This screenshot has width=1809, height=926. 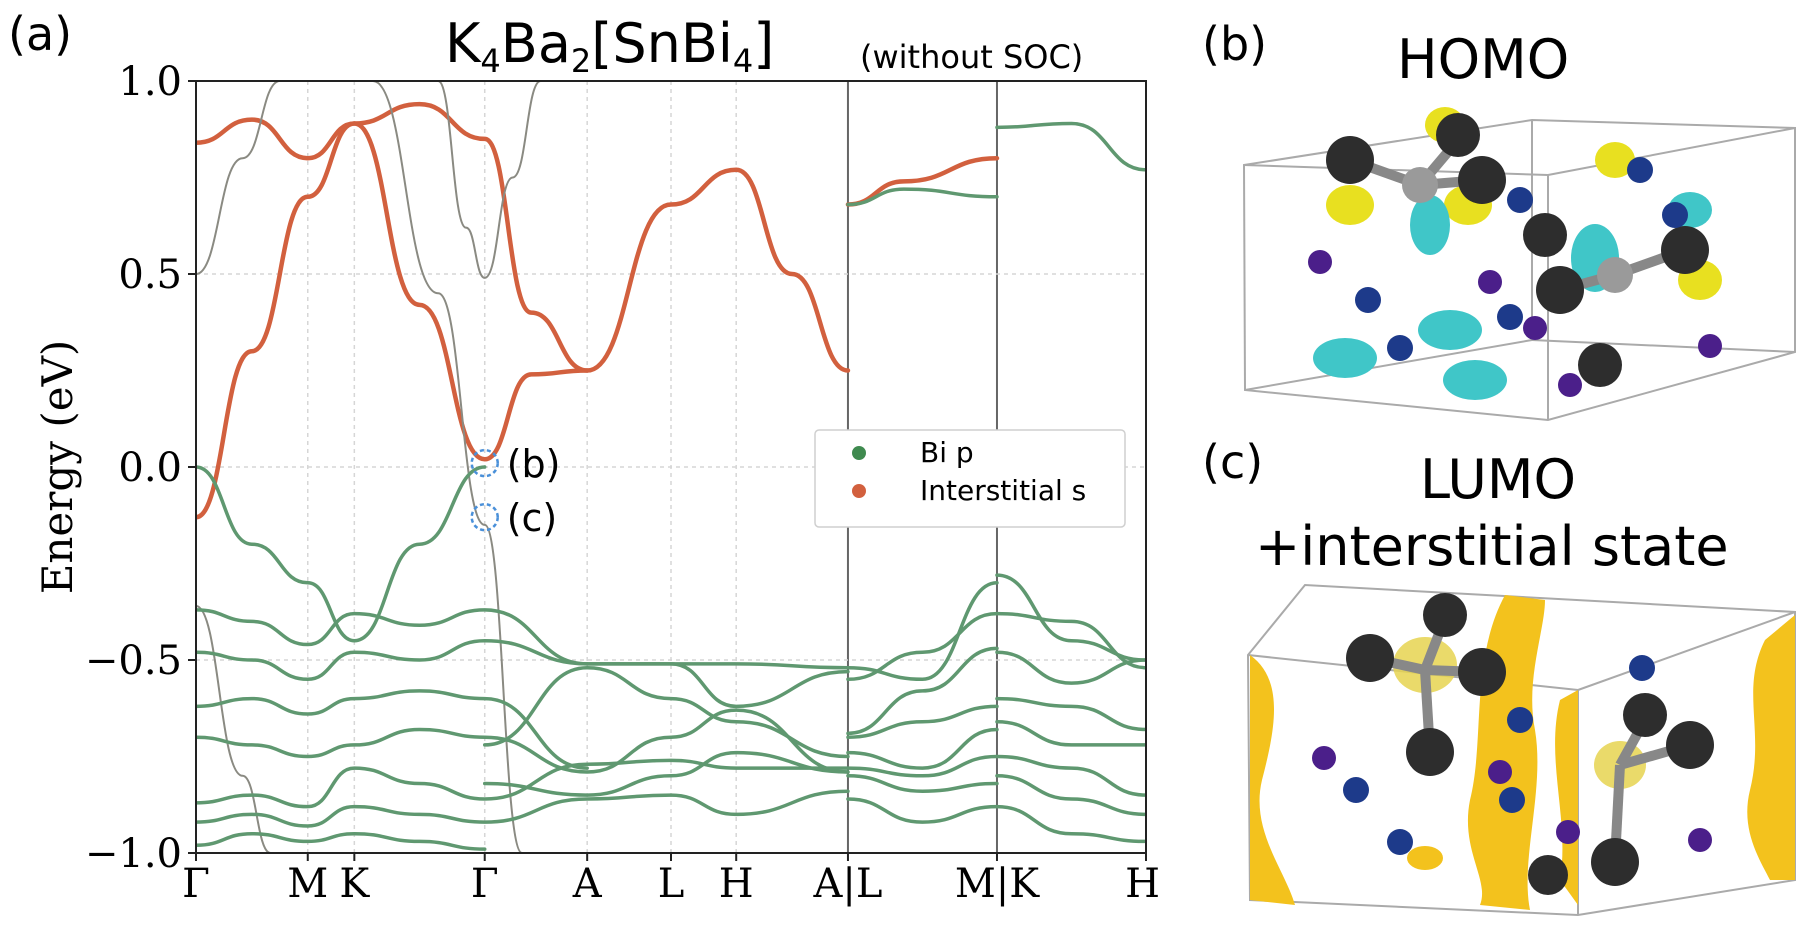 What do you see at coordinates (1234, 44) in the screenshot?
I see `panel-label-b: (b)` at bounding box center [1234, 44].